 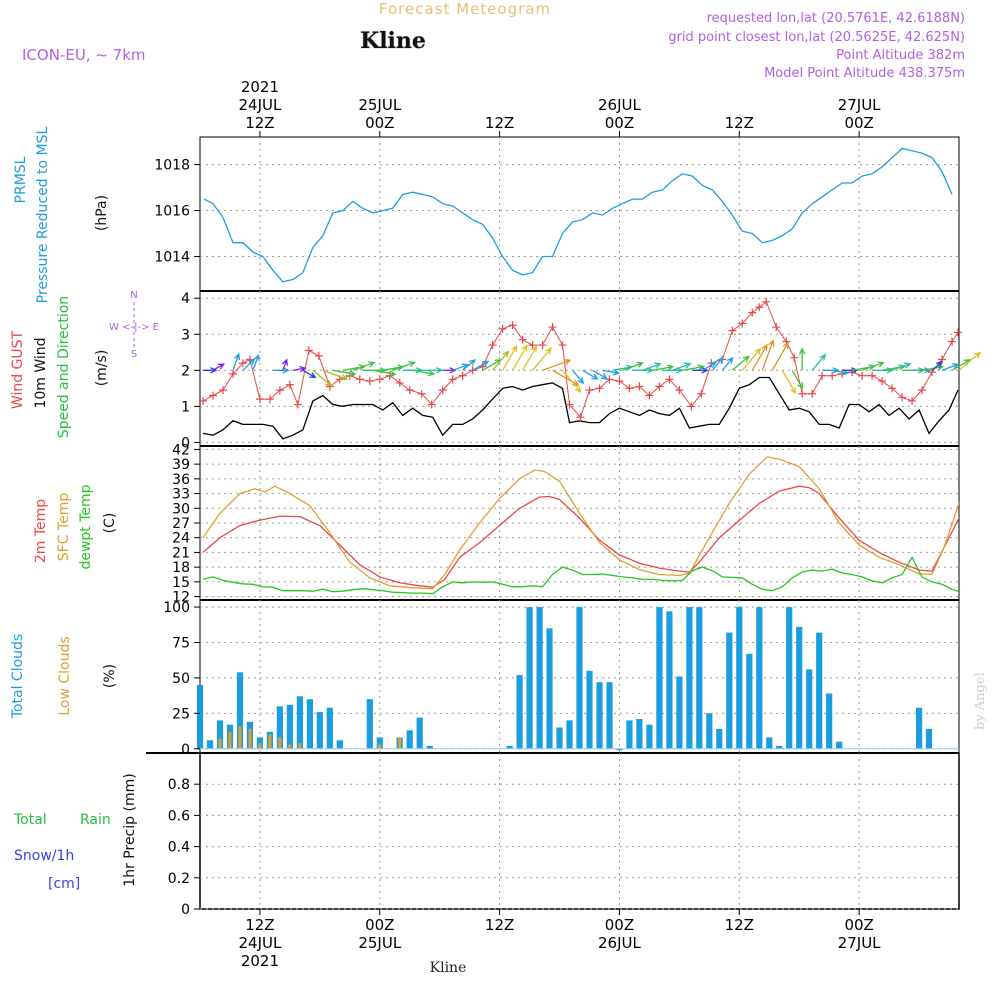 I want to click on requested-location: requested lon,lat (20.5761E, 42.6188N), so click(x=836, y=18).